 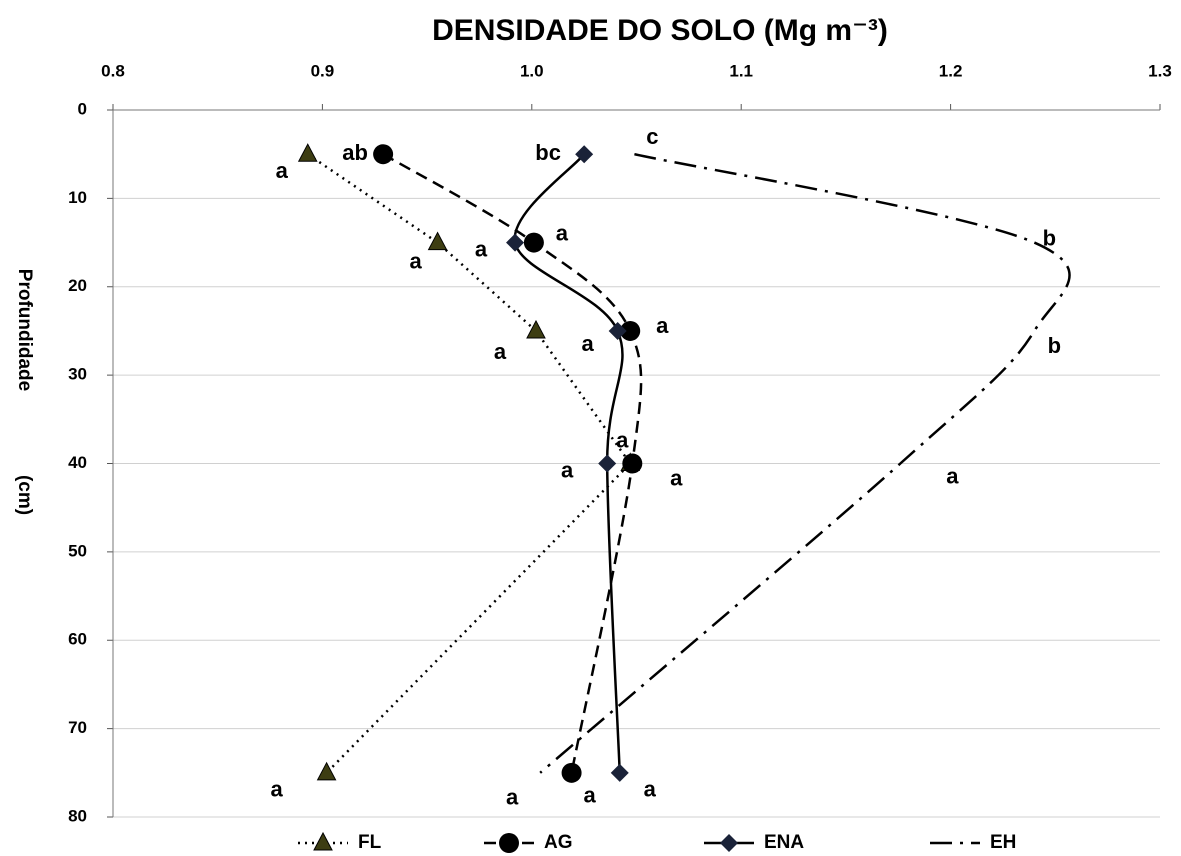 What do you see at coordinates (660, 30) in the screenshot?
I see `chart-title: DENSIDADE DO SOLO (Mg m⁻³)` at bounding box center [660, 30].